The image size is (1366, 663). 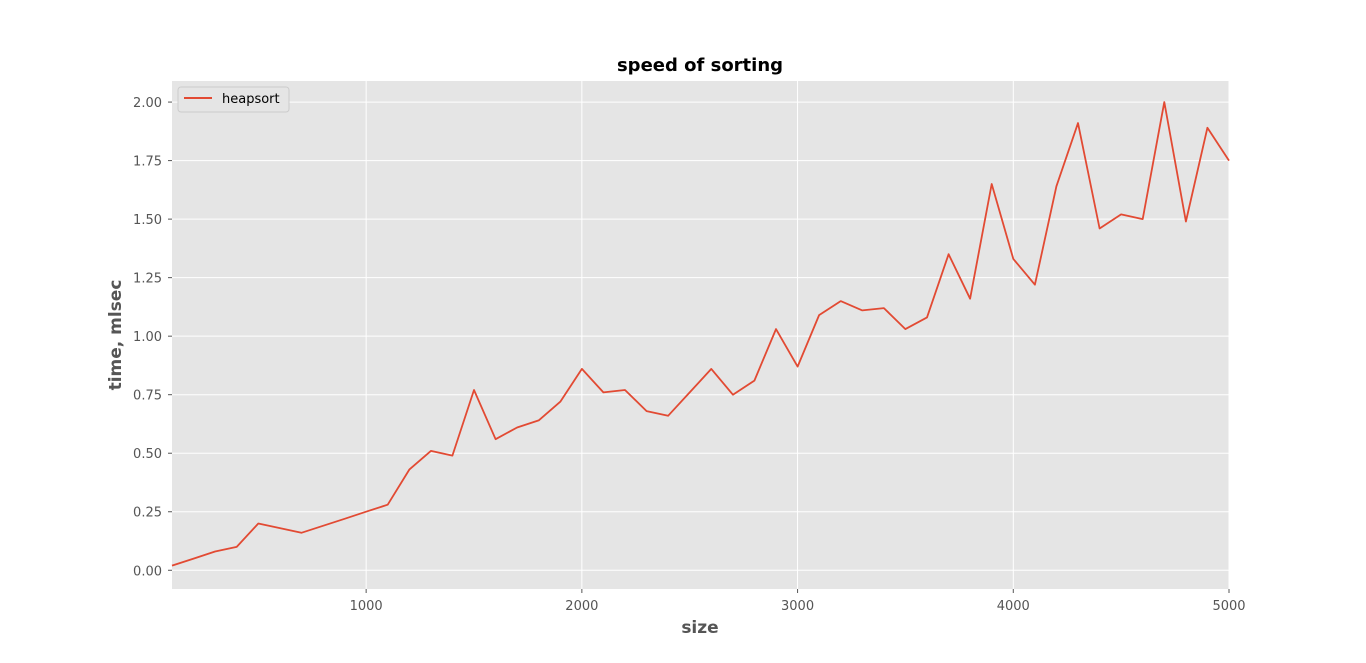 I want to click on legend-label-heapsort: heapsort, so click(x=251, y=99).